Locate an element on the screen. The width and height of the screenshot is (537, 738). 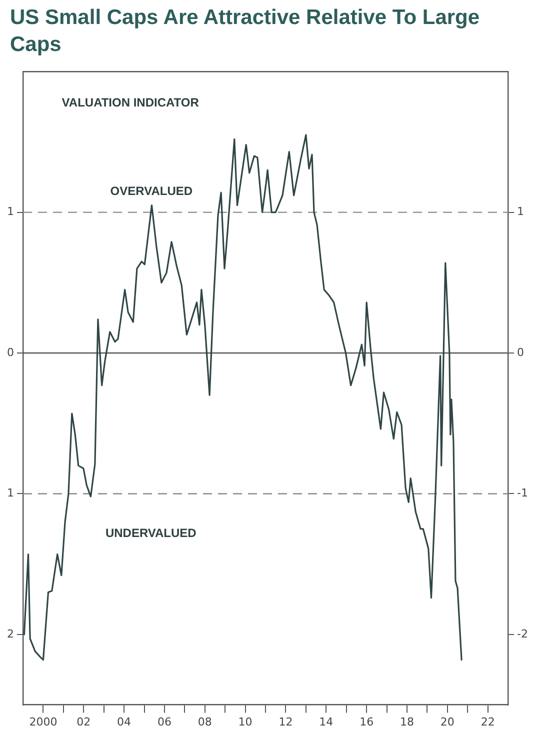
y-tick-label: 2 is located at coordinates (10, 633).